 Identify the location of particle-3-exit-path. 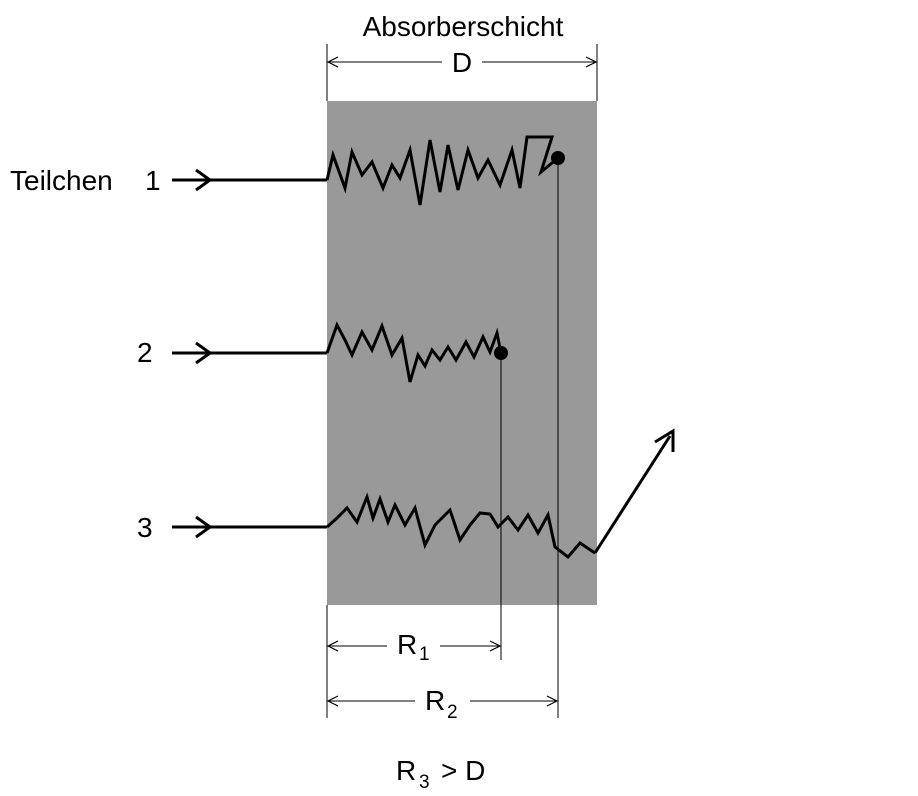
(632, 494).